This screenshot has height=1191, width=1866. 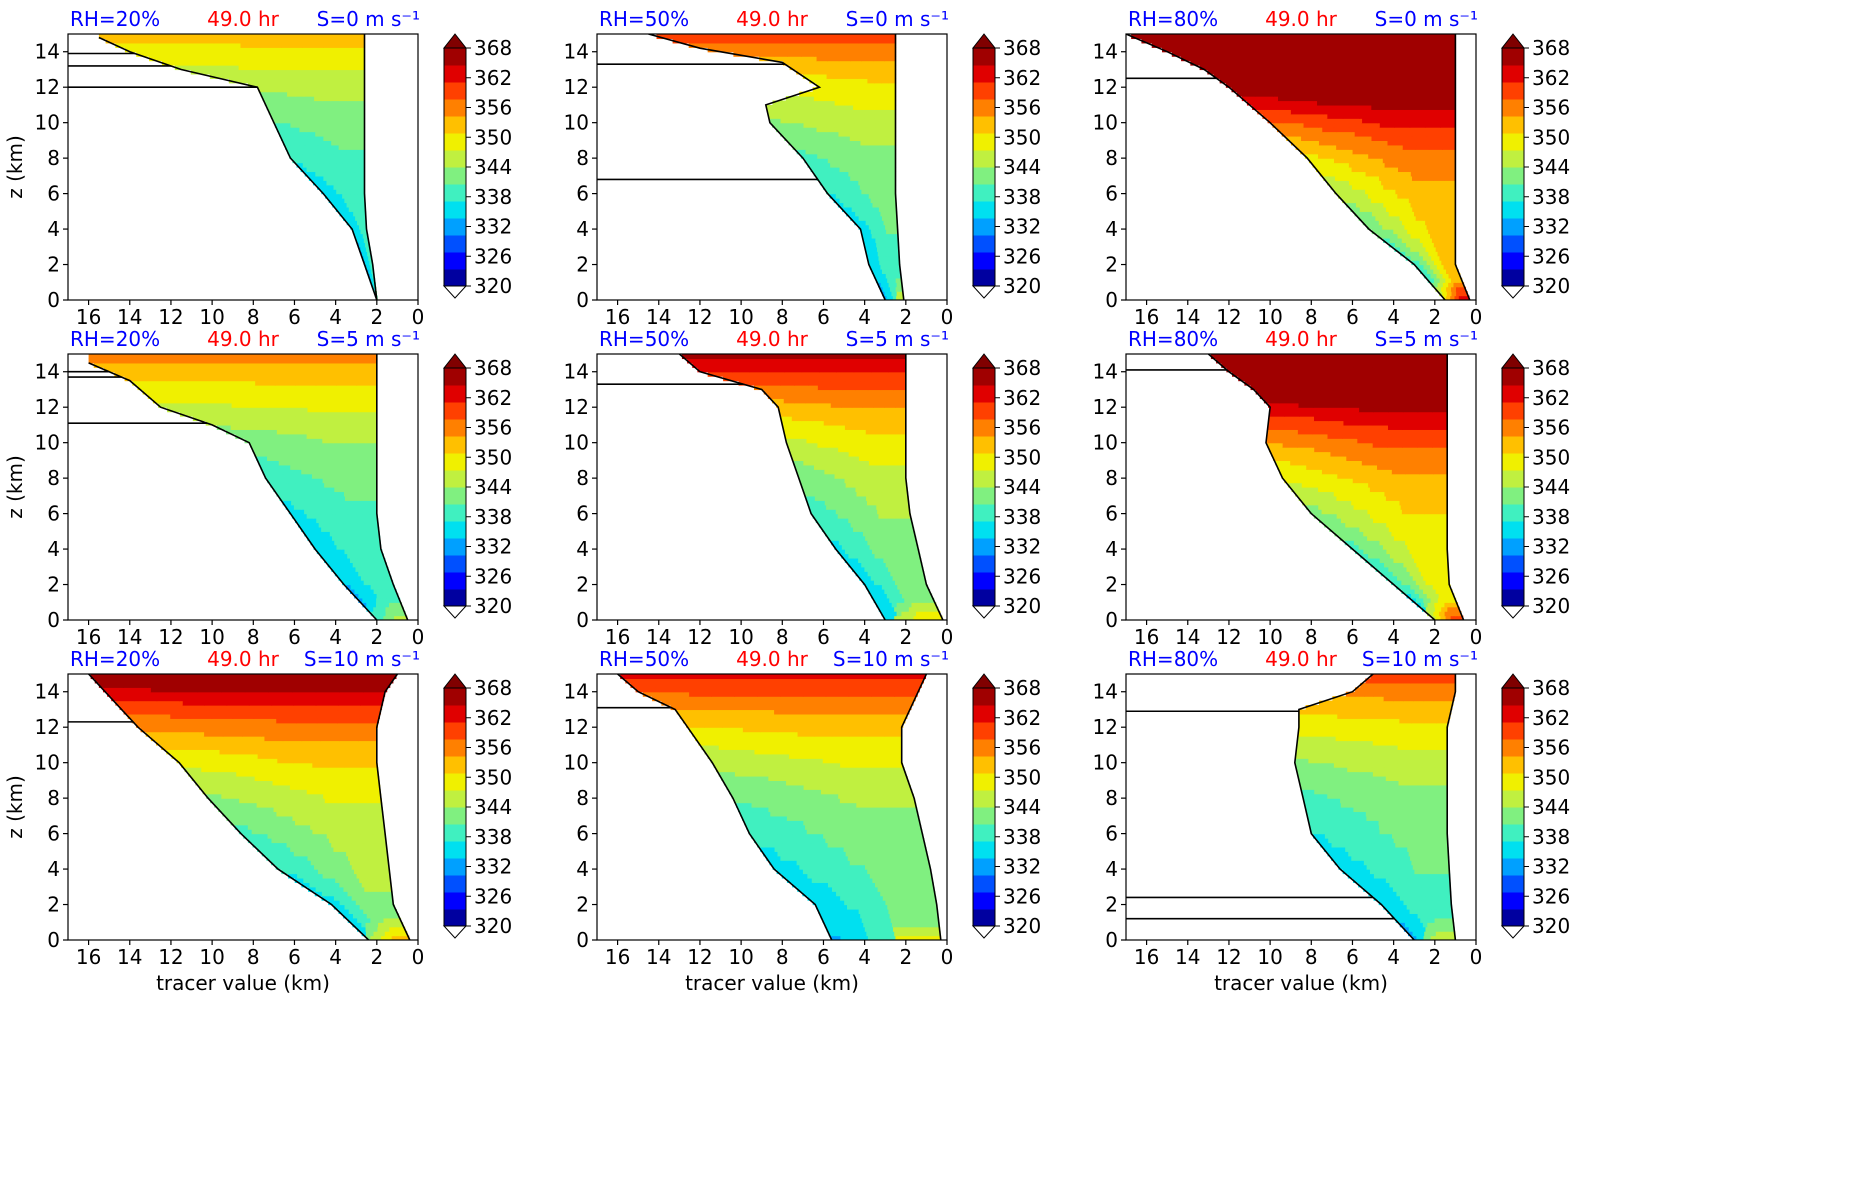 I want to click on x-tick-label: 2, so click(x=376, y=317).